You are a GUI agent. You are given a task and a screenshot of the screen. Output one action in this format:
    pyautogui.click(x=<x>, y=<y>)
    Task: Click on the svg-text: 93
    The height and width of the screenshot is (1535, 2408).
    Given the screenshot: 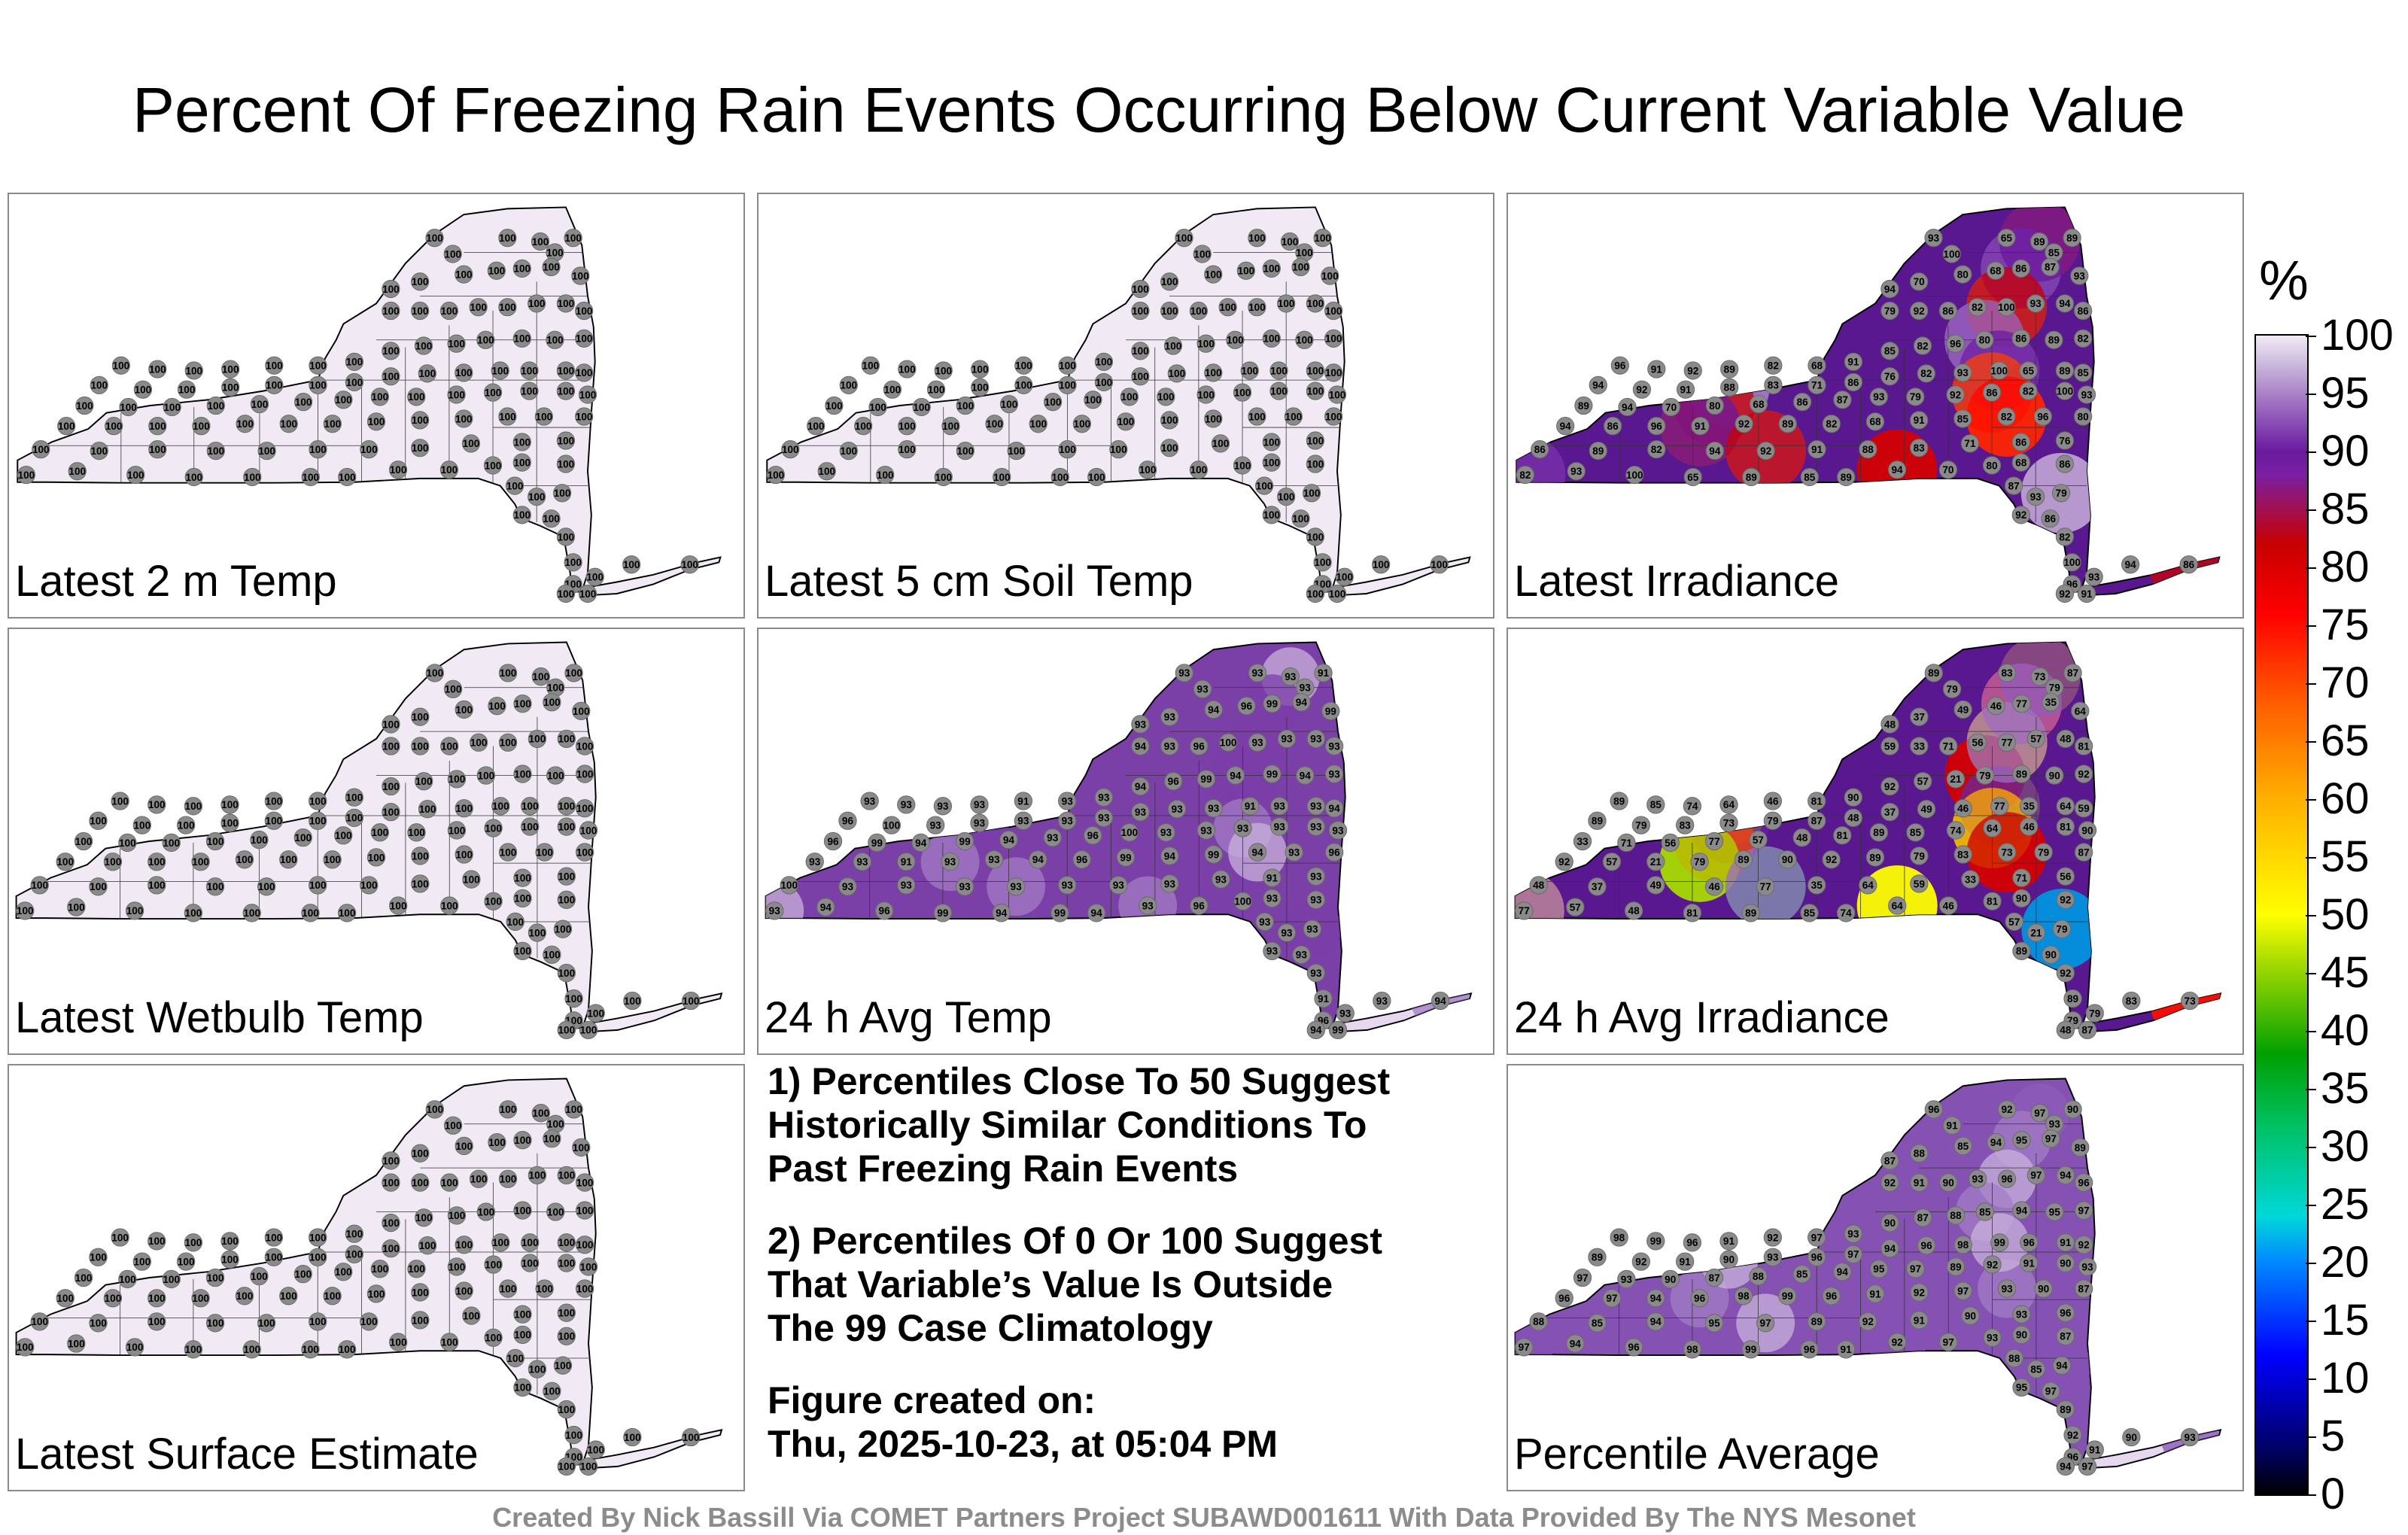 What is the action you would take?
    pyautogui.click(x=1068, y=801)
    